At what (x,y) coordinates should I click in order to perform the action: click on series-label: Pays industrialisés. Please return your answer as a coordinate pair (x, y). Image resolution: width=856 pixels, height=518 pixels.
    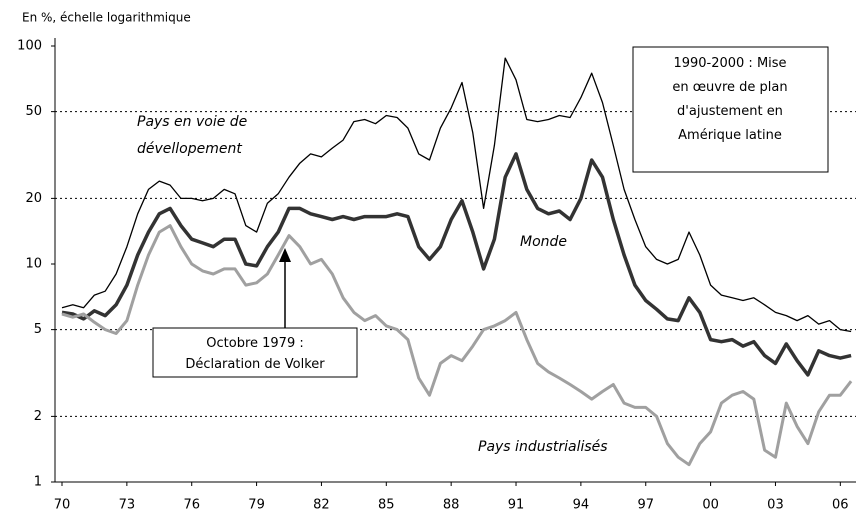
    Looking at the image, I should click on (543, 447).